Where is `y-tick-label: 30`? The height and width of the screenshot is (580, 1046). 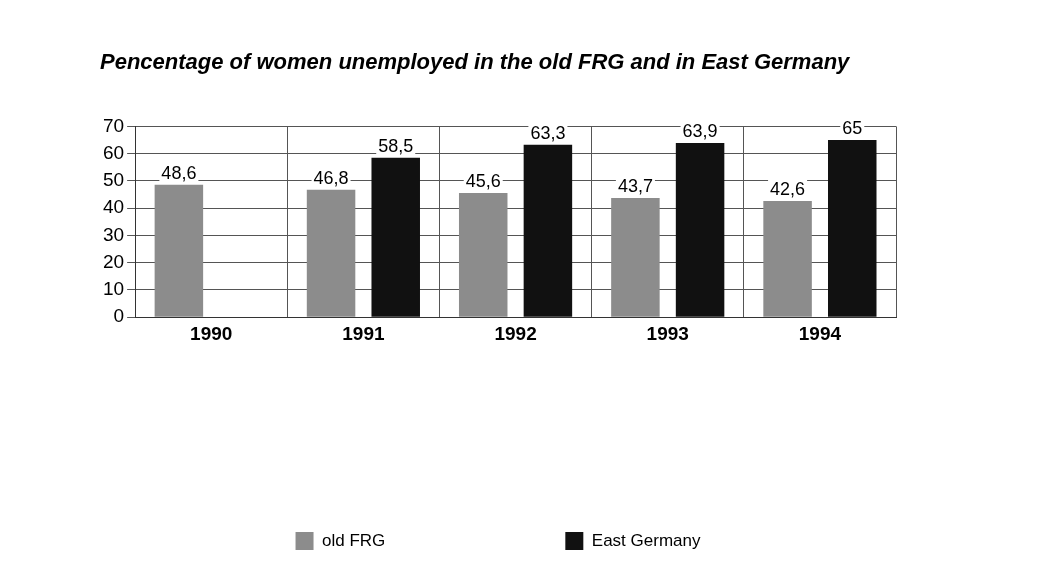
y-tick-label: 30 is located at coordinates (113, 234).